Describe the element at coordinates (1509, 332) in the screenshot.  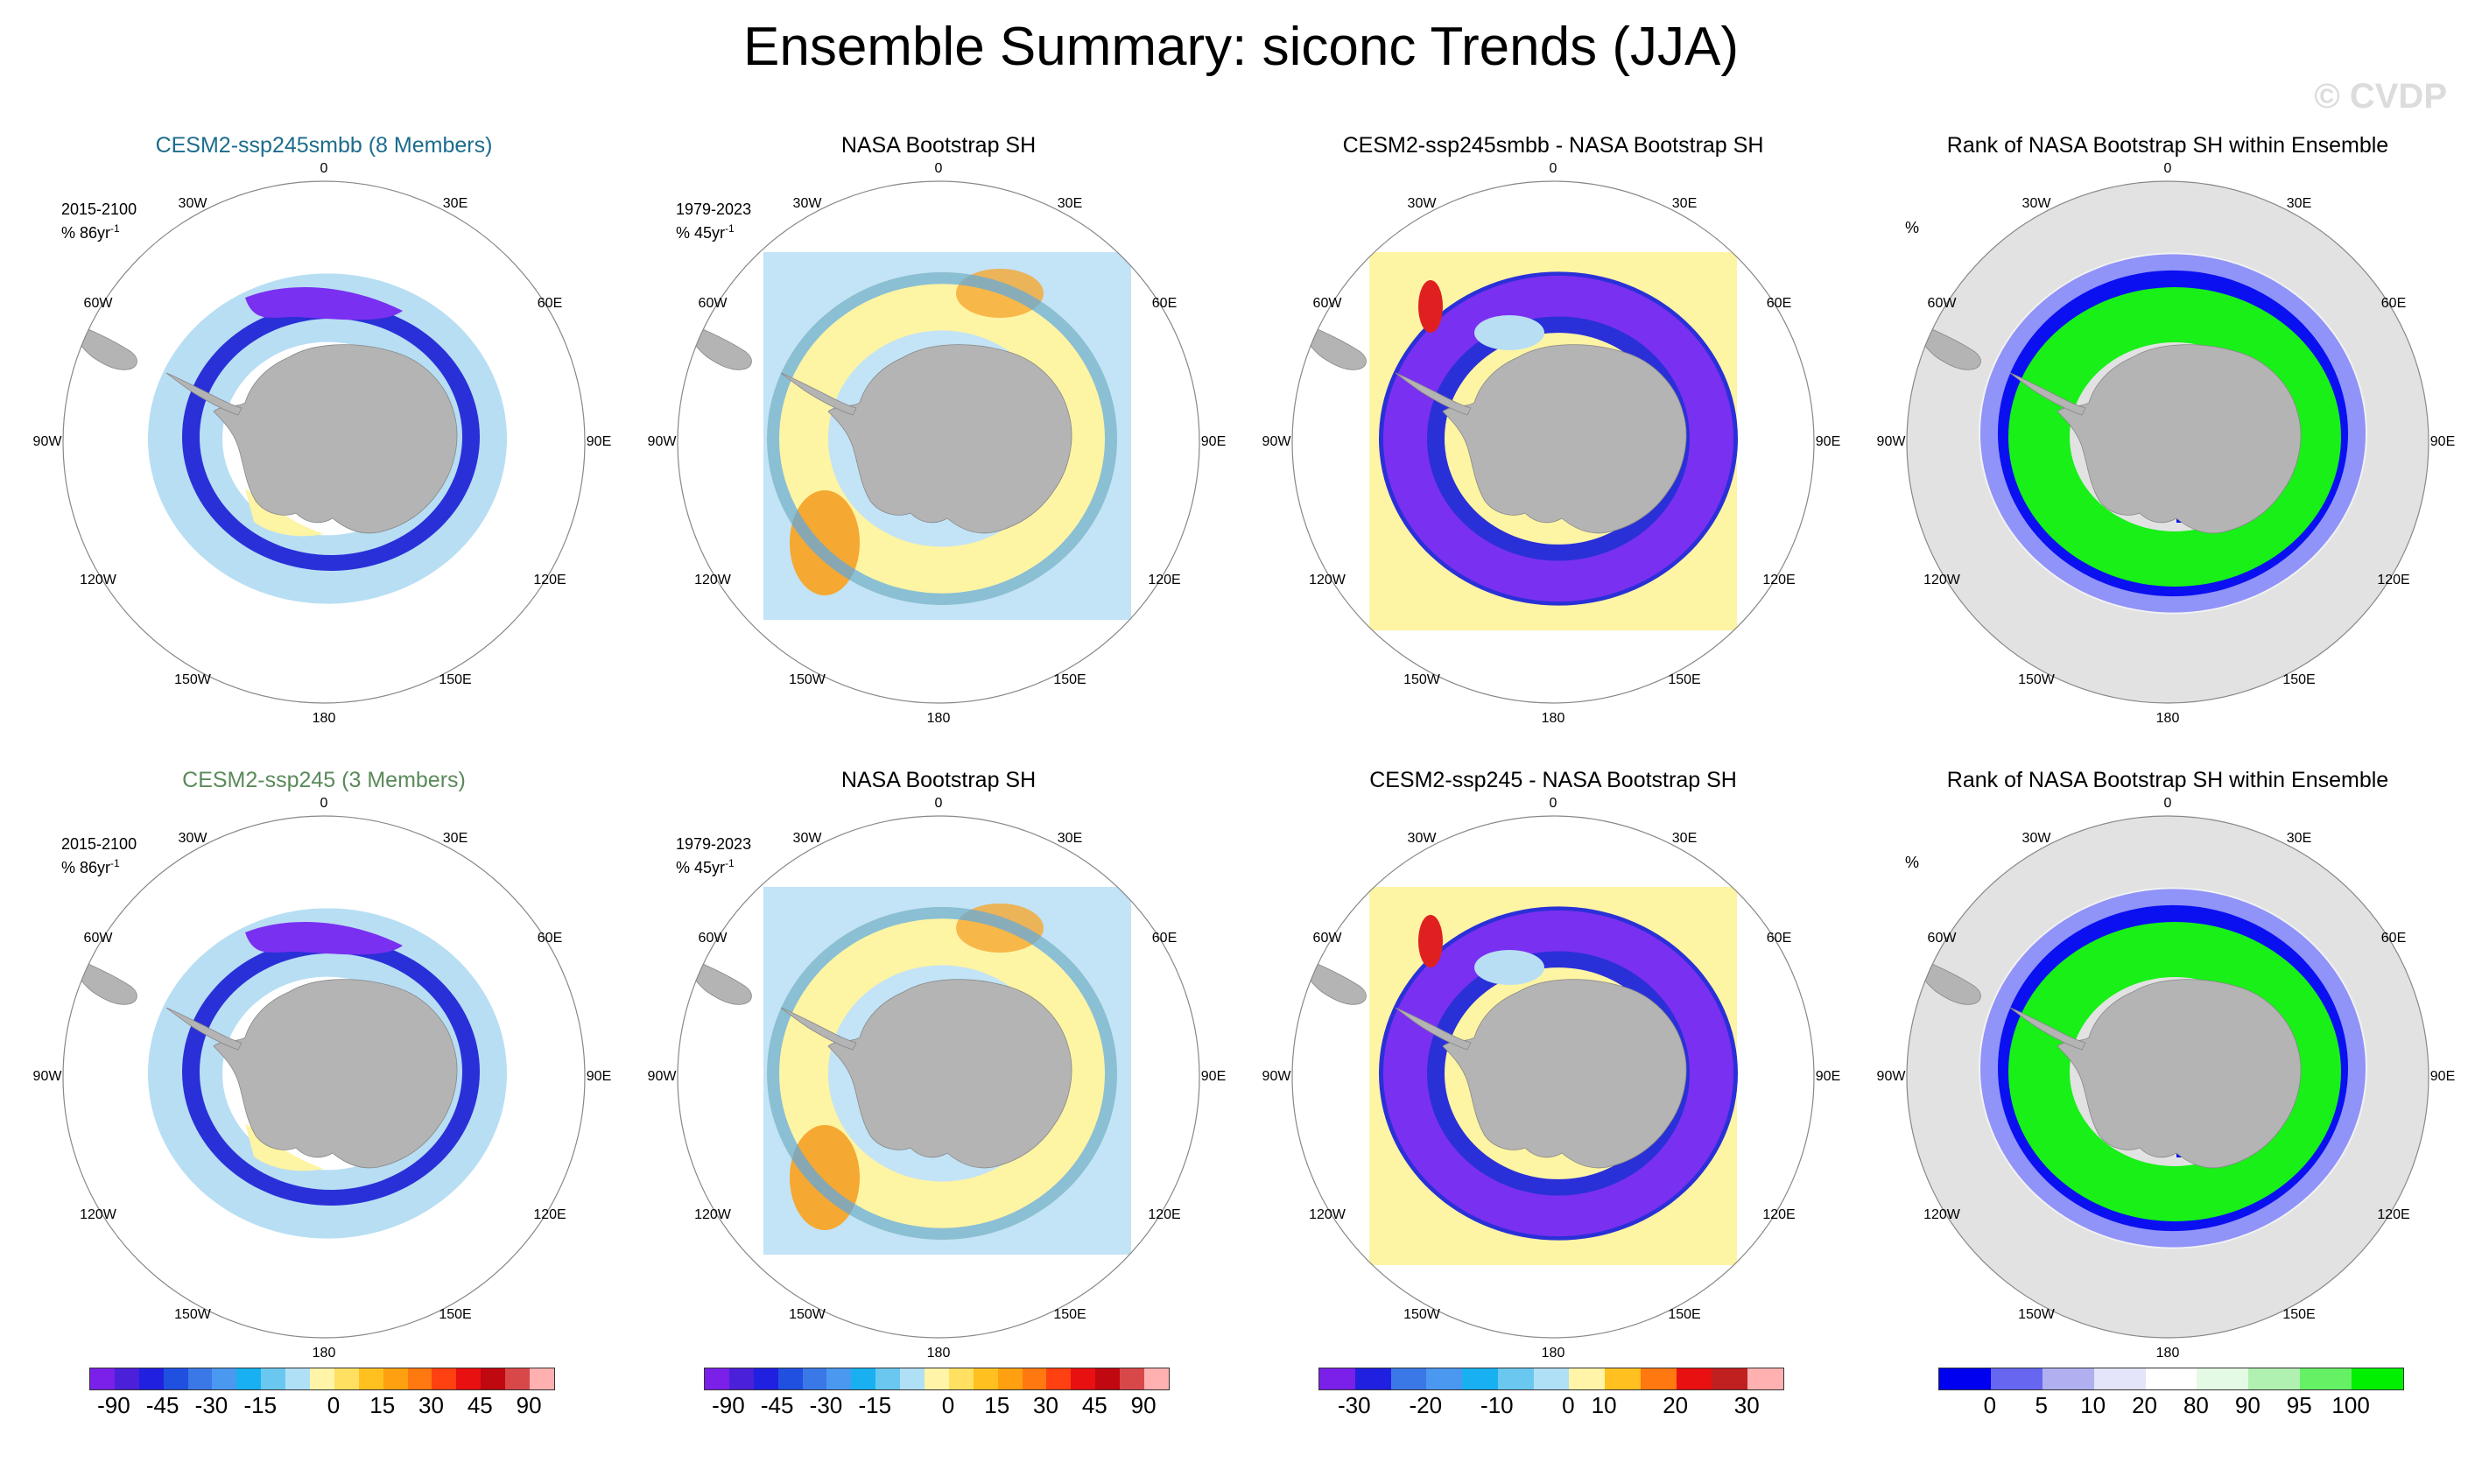
I see `diff-weak-negative` at that location.